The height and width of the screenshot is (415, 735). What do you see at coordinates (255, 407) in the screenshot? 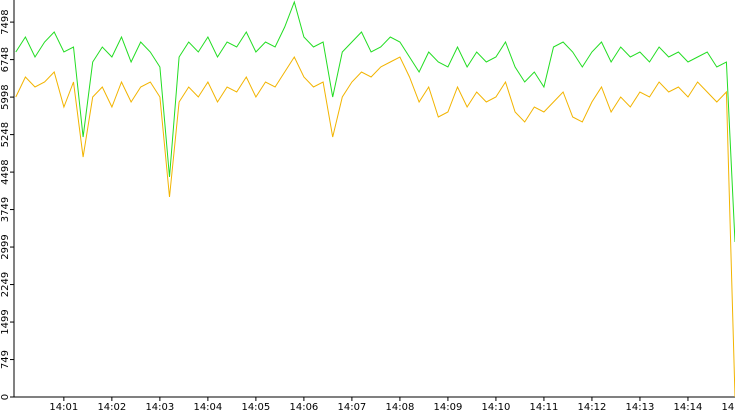
I see `x-tick-label: 14:05` at bounding box center [255, 407].